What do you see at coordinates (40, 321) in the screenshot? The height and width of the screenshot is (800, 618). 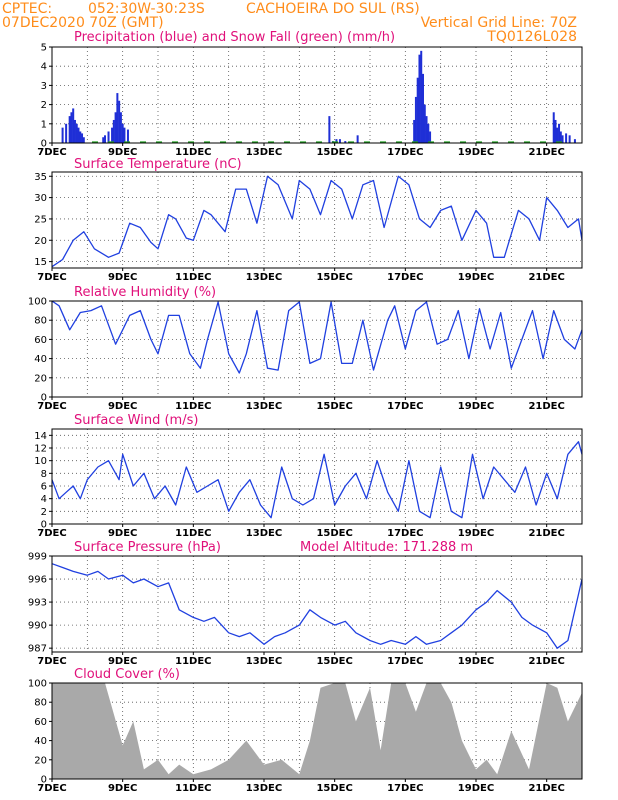 I see `y-tick-label: 80` at bounding box center [40, 321].